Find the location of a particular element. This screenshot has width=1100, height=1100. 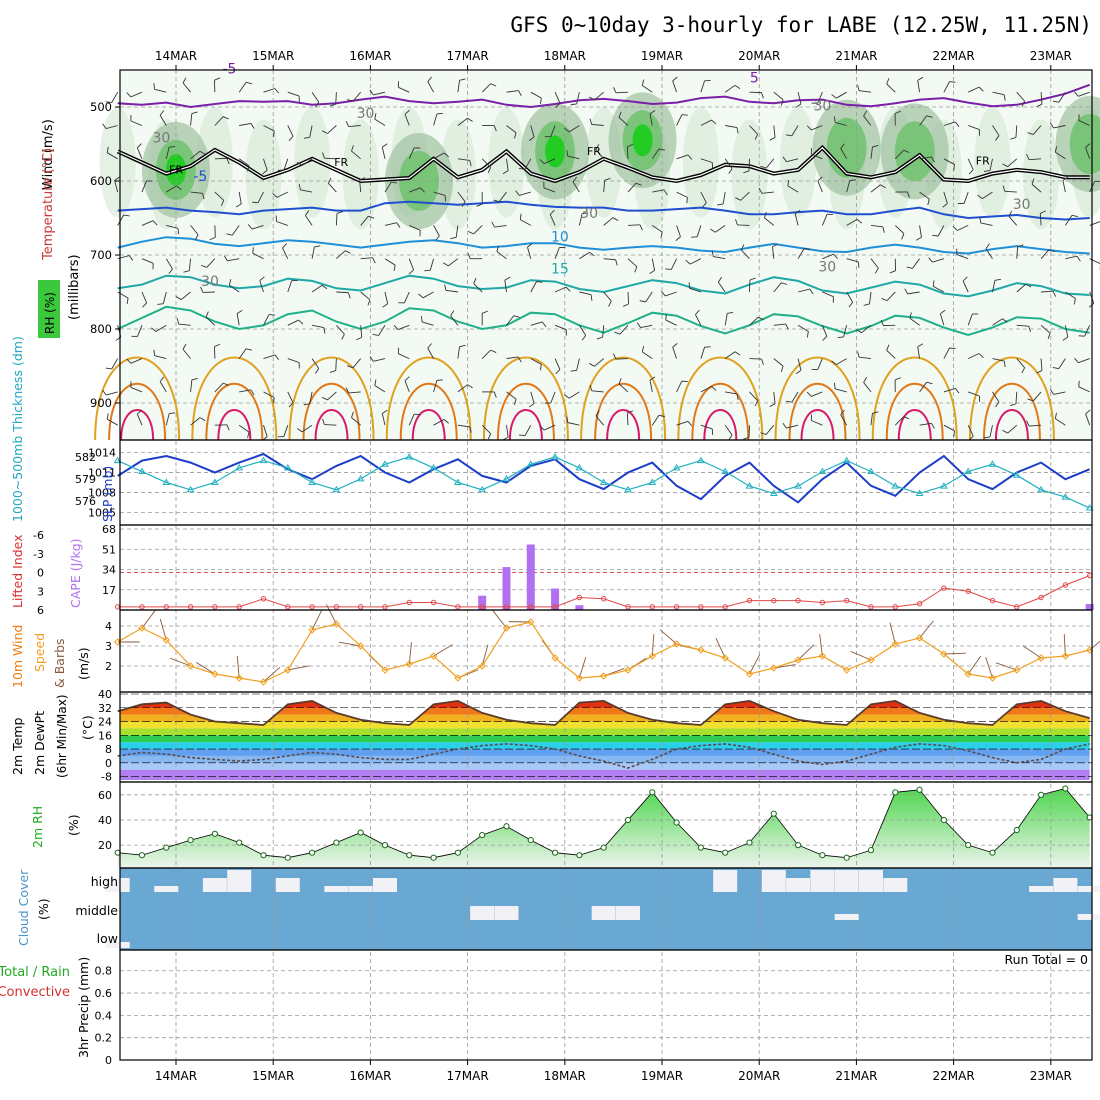

cape-tick-label: 17 is located at coordinates (109, 590).